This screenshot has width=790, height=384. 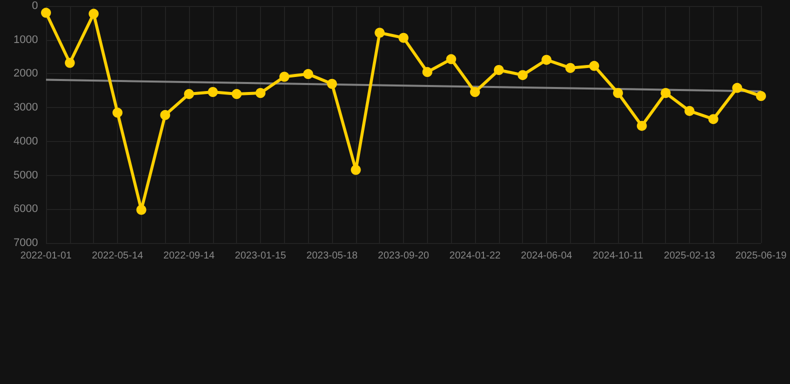 I want to click on x-tick-label: 2022-01-01, so click(x=46, y=256).